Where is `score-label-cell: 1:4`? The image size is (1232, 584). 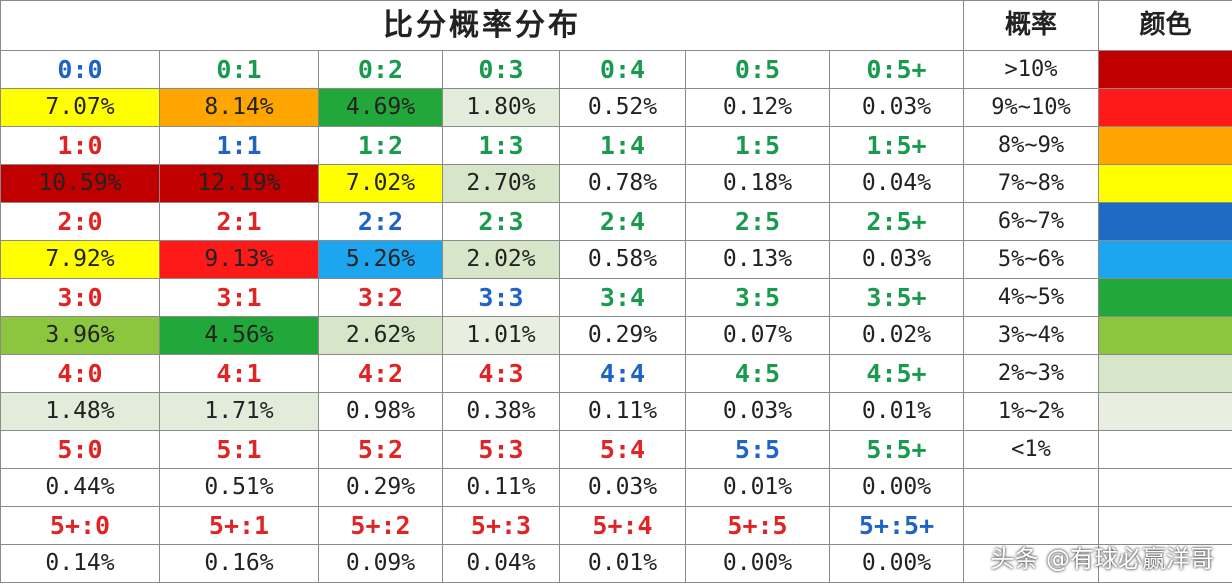
score-label-cell: 1:4 is located at coordinates (622, 145).